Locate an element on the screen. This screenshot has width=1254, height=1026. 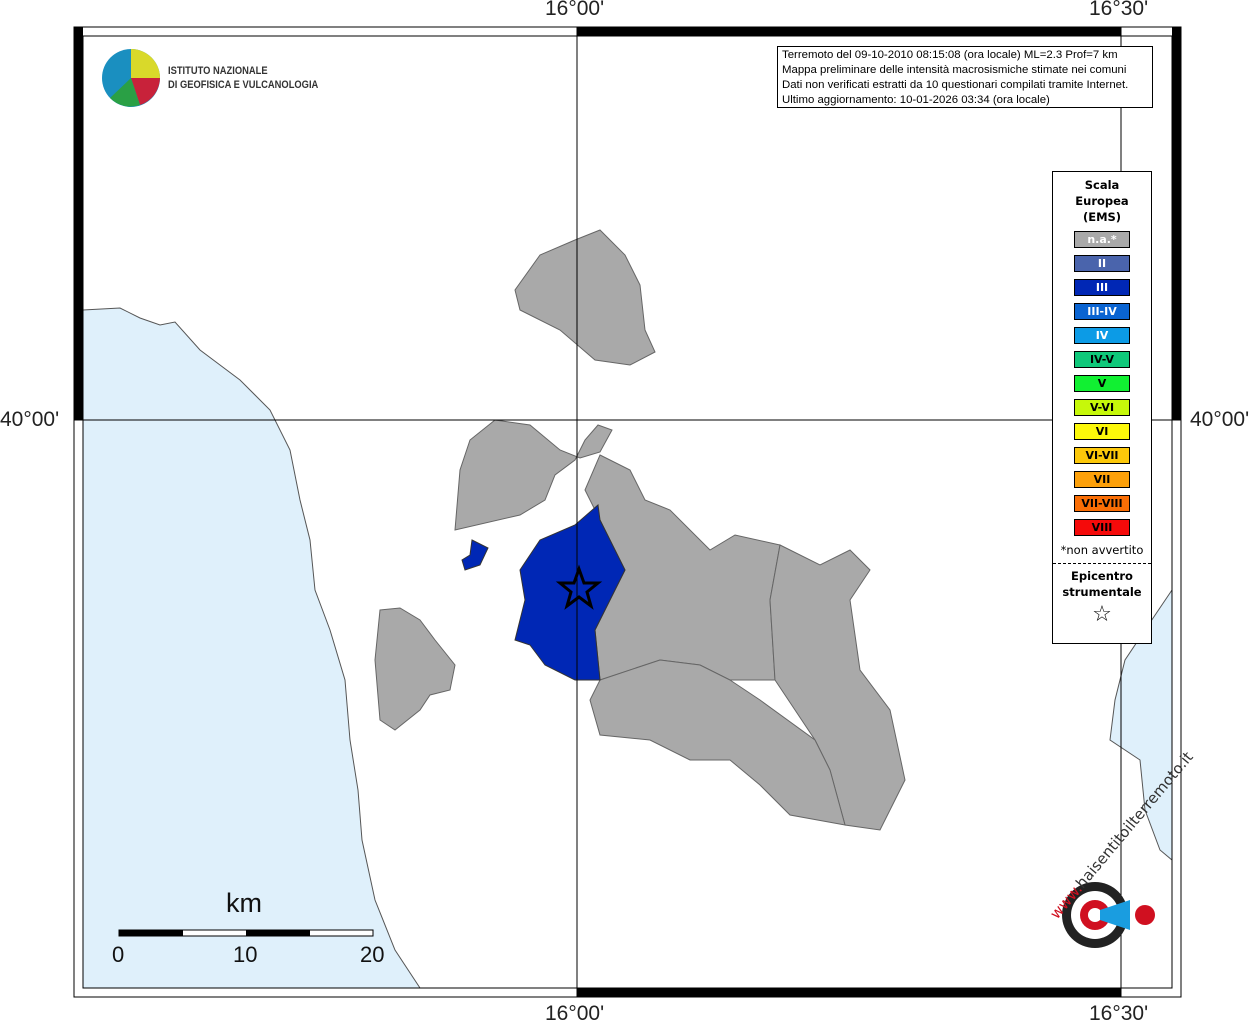
legend-epicenter-label: Epicentro strumentale is located at coordinates (1102, 584).